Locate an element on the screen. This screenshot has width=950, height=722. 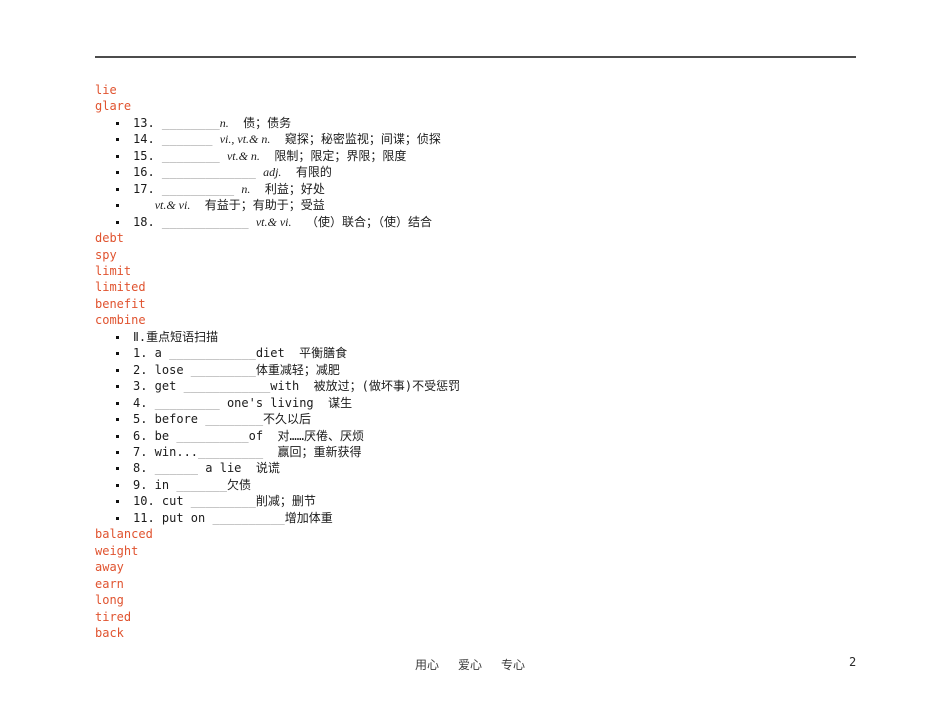
list-item: 17. __________ n. 利益；好处 is located at coordinates (495, 189).